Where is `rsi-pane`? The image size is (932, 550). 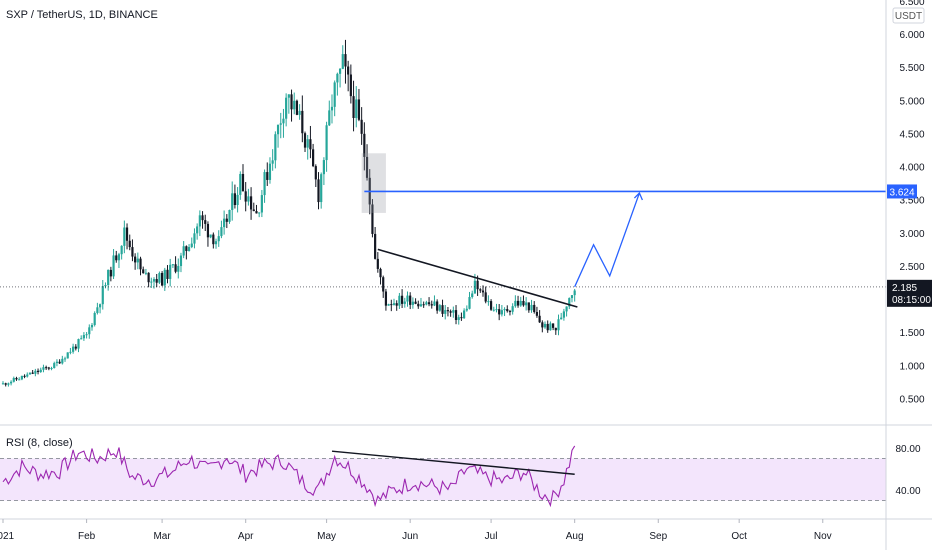
rsi-pane is located at coordinates (443, 476).